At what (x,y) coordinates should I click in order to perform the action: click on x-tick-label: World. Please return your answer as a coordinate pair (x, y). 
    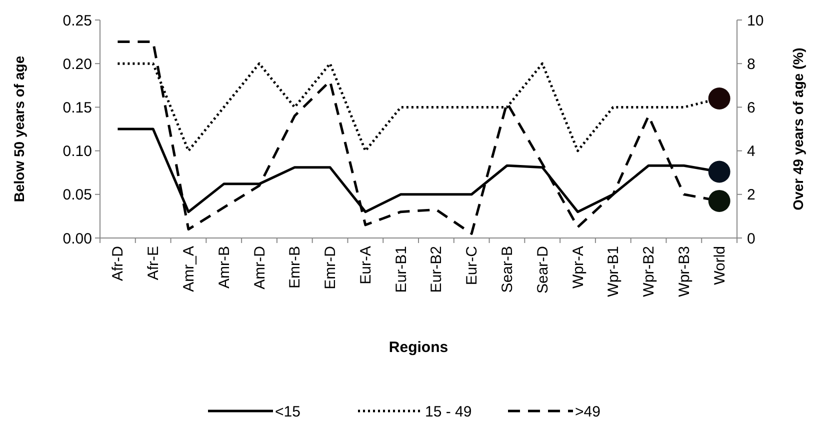
    Looking at the image, I should click on (719, 265).